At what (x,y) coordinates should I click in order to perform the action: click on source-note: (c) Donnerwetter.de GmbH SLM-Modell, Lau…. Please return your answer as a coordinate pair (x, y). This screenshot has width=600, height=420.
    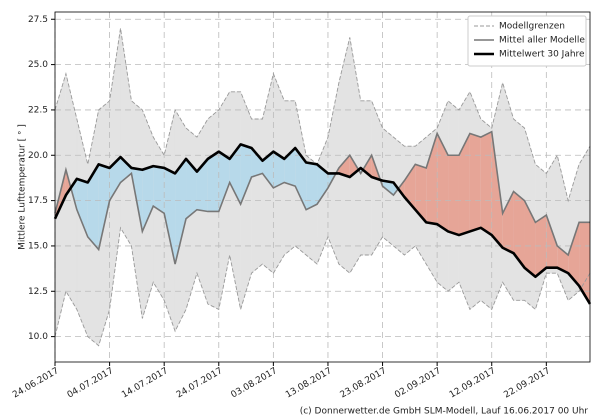
    Looking at the image, I should click on (444, 412).